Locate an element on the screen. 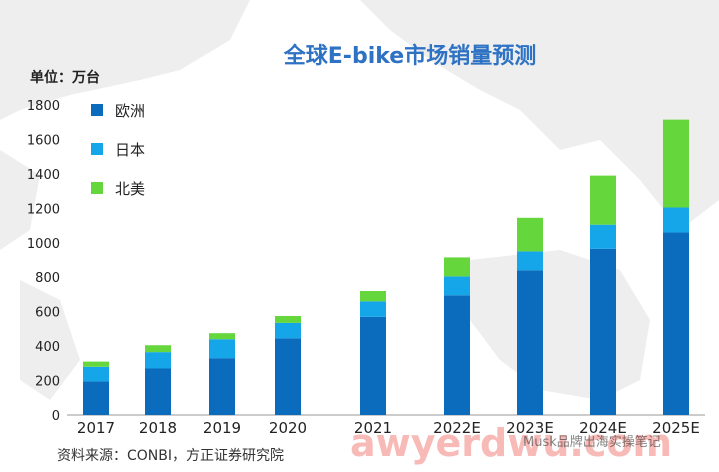  y-tick-label: 1800 is located at coordinates (43, 106).